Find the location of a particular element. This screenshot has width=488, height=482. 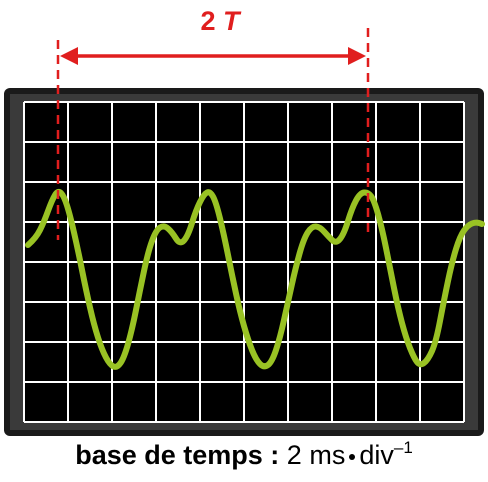

caption-value: 2 is located at coordinates (294, 455).